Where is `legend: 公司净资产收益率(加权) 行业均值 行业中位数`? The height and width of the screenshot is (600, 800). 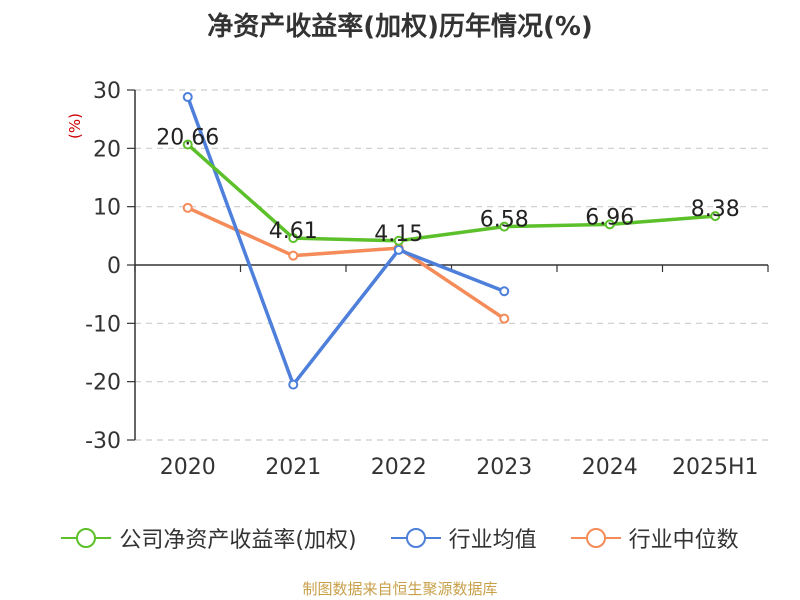
legend: 公司净资产收益率(加权) 行业均值 行业中位数 is located at coordinates (400, 538).